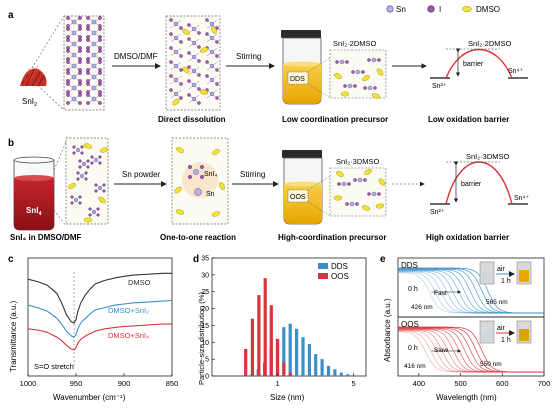 Image resolution: width=553 pixels, height=408 pixels. What do you see at coordinates (409, 265) in the screenshot?
I see `subplot-label-dds: DDS` at bounding box center [409, 265].